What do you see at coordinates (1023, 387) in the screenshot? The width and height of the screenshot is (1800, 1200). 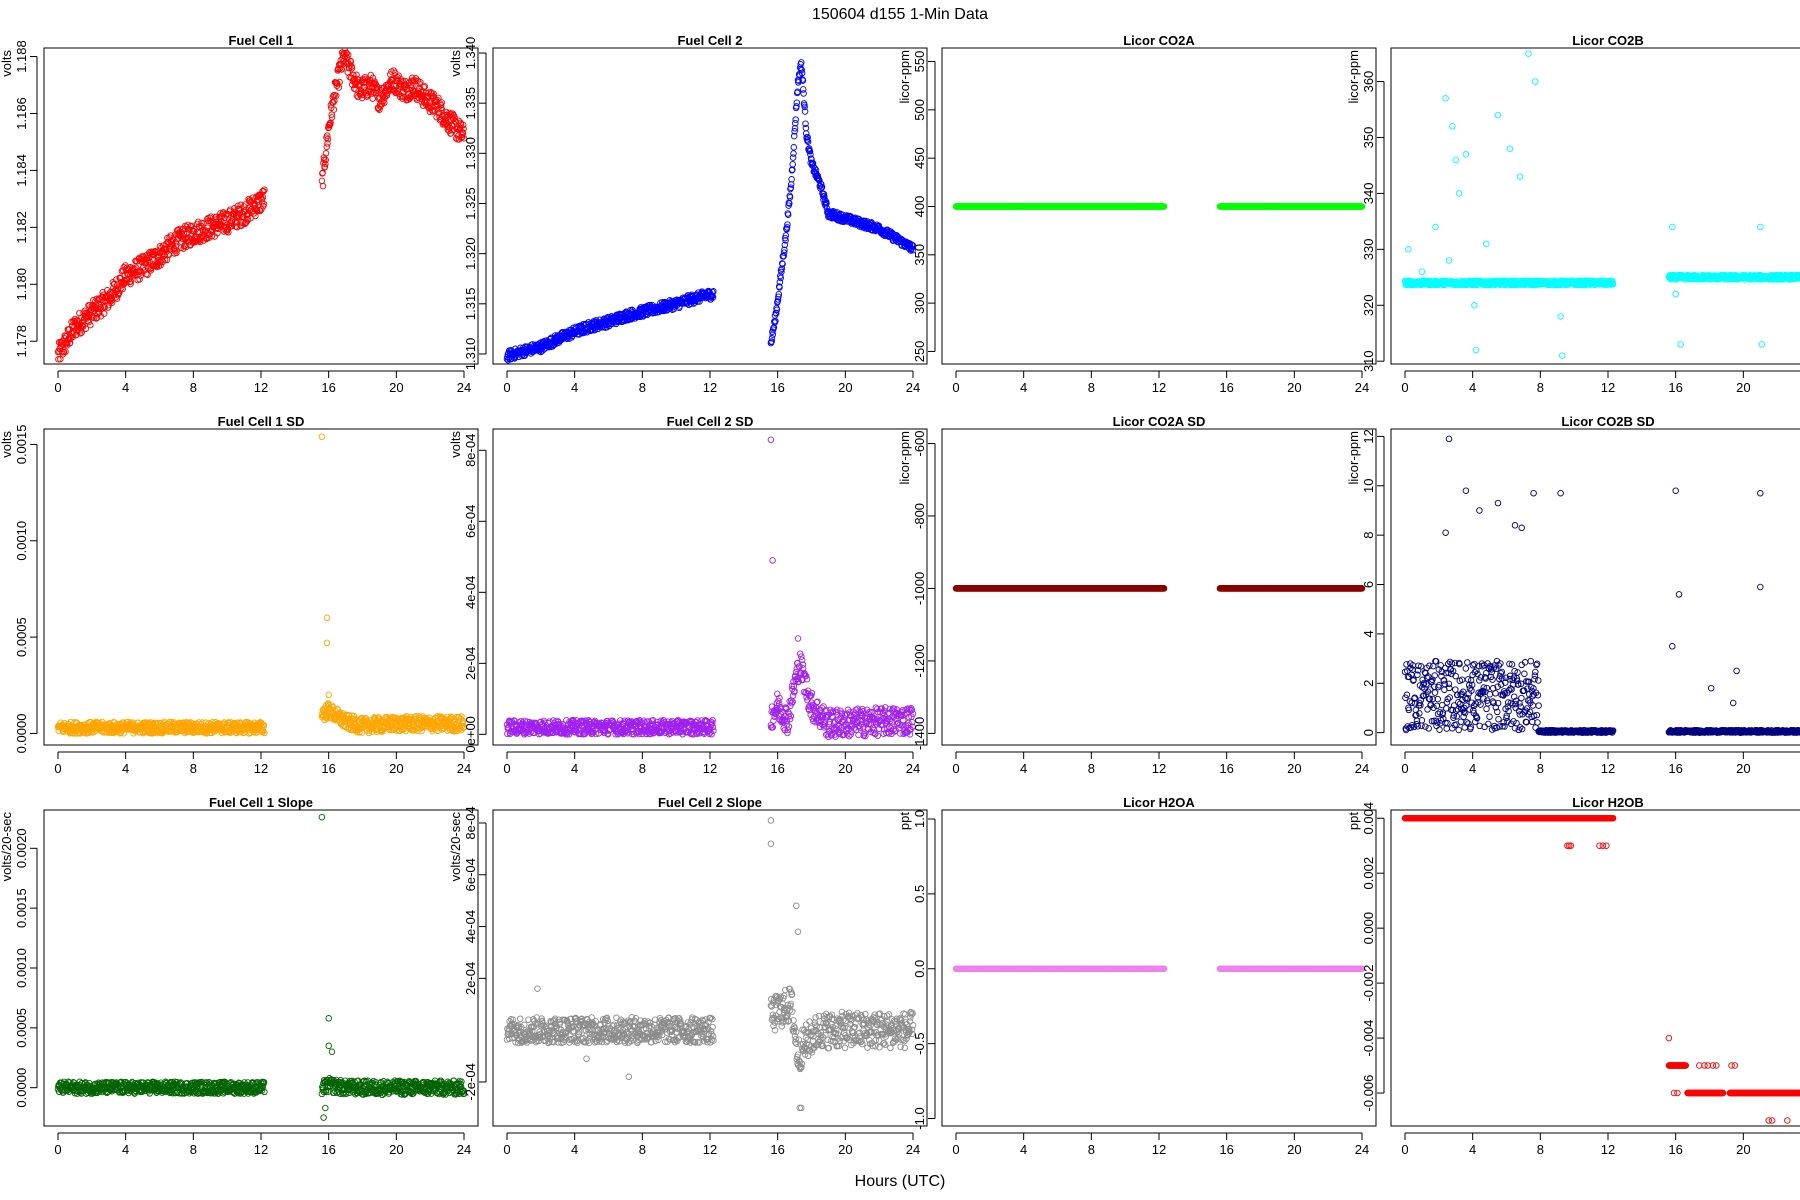 I see `x-tick-label: 4` at bounding box center [1023, 387].